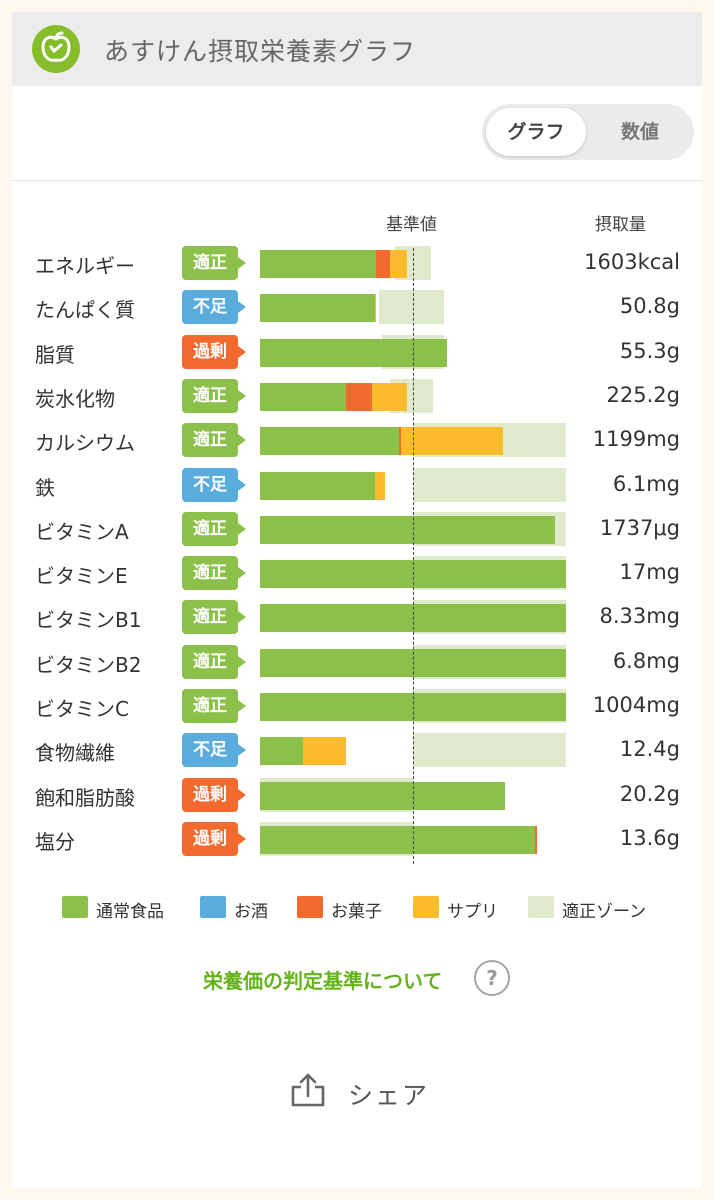 The image size is (714, 1200). Describe the element at coordinates (492, 978) in the screenshot. I see `question-circle-icon: ?` at that location.